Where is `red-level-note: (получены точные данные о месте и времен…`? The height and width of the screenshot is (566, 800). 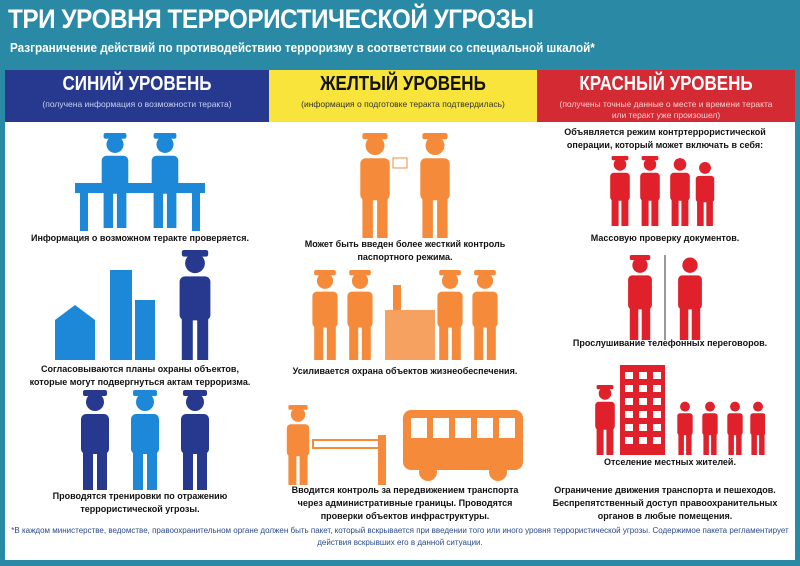
red-level-note: (получены точные данные о месте и времен… is located at coordinates (666, 109).